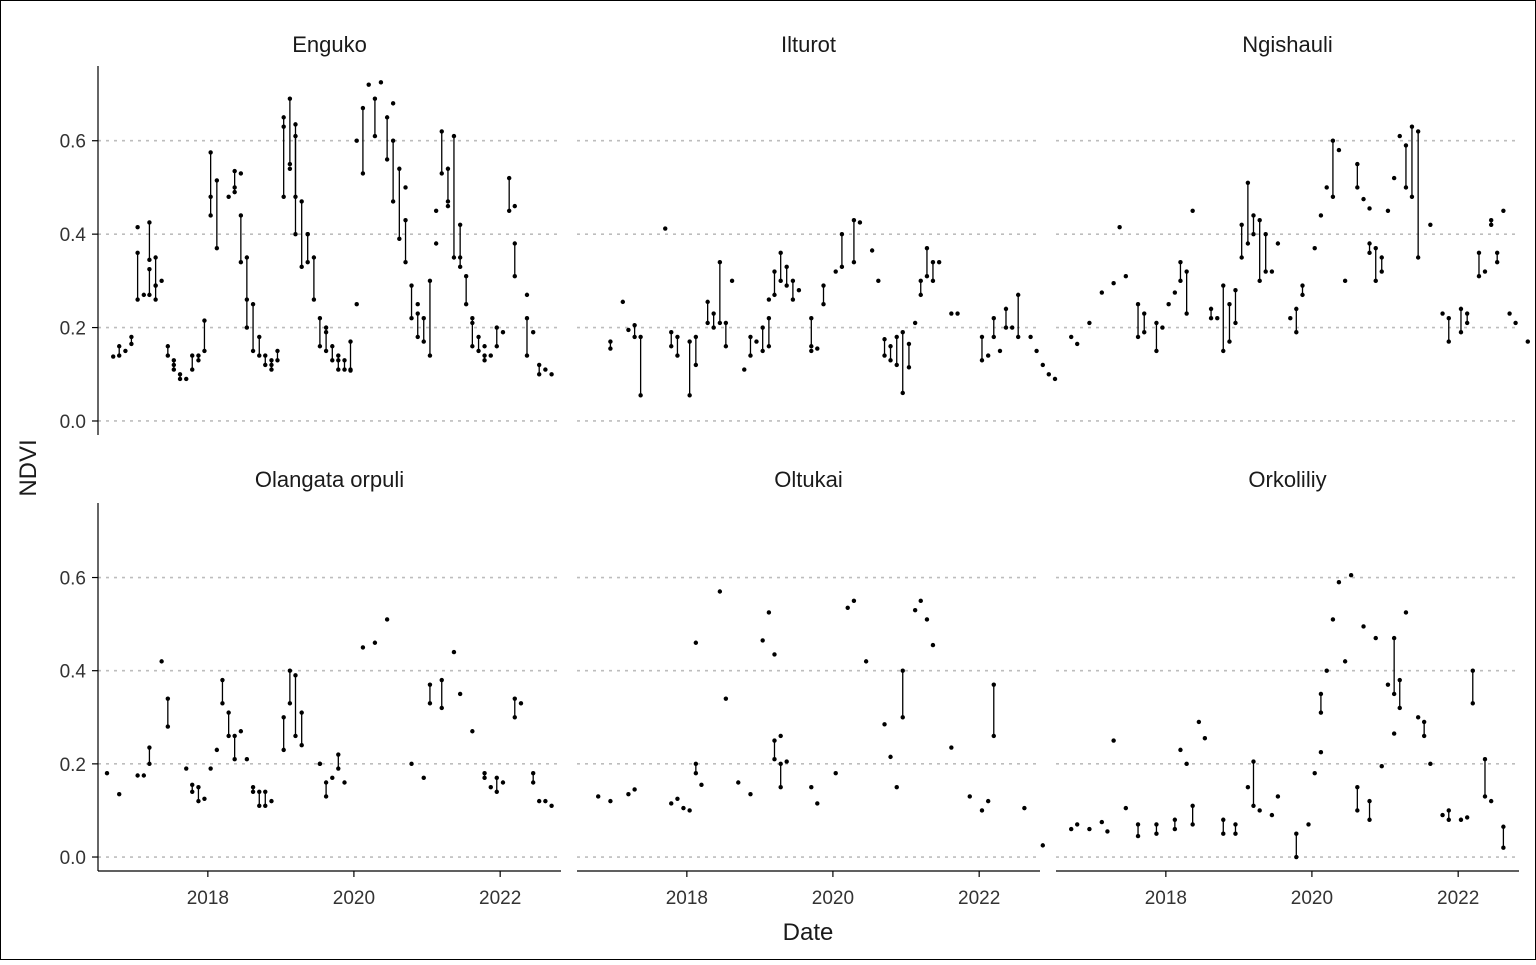 This screenshot has height=965, width=1536. Describe the element at coordinates (1287, 44) in the screenshot. I see `facet-title: Ngishauli` at that location.